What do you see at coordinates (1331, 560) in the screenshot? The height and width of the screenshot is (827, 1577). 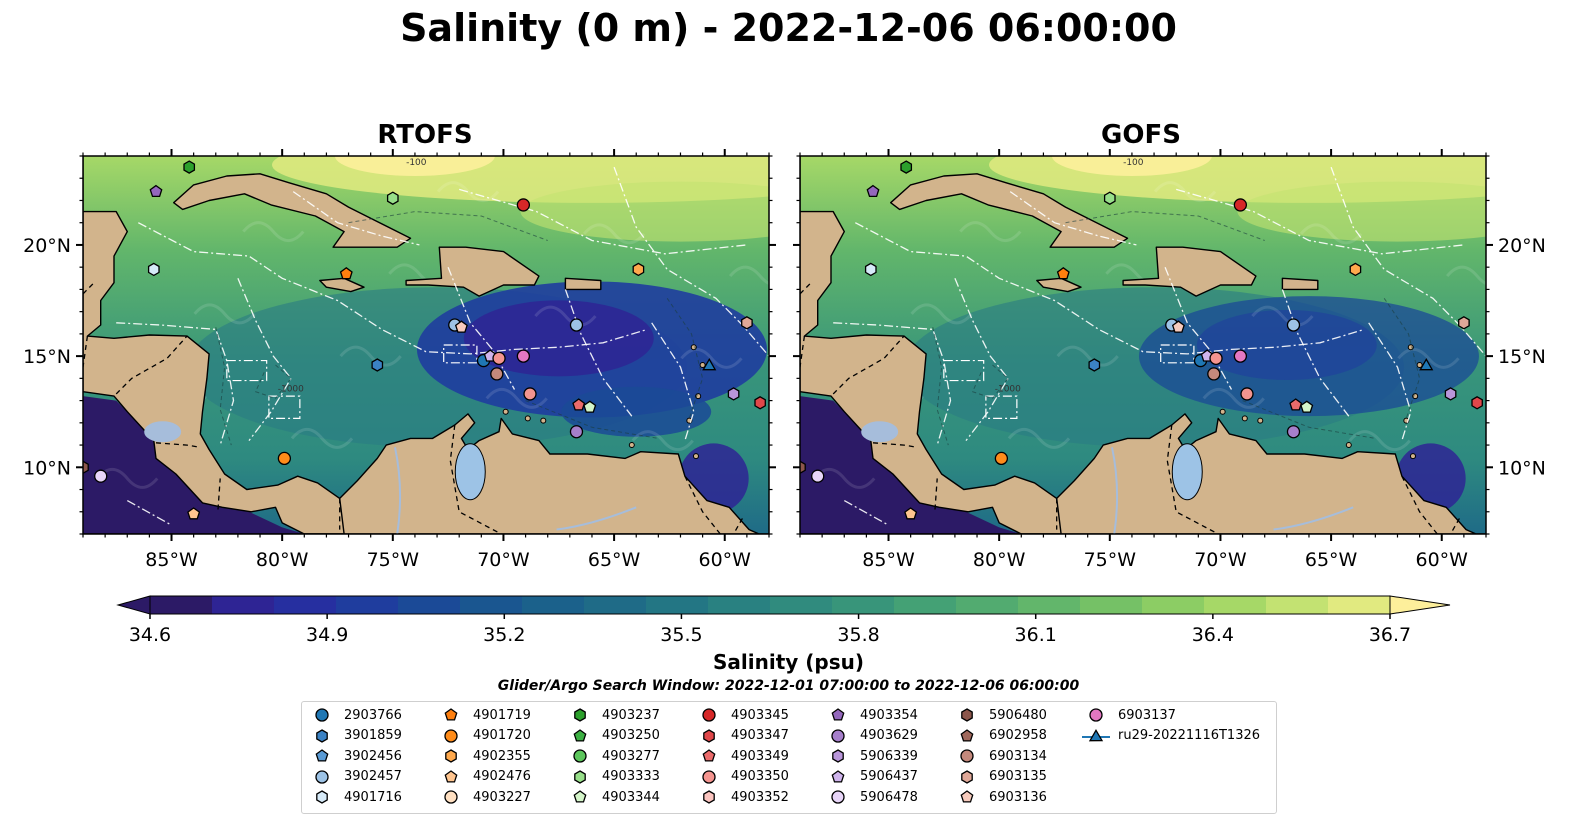 I see `lon-tick-label: 65°W` at bounding box center [1331, 560].